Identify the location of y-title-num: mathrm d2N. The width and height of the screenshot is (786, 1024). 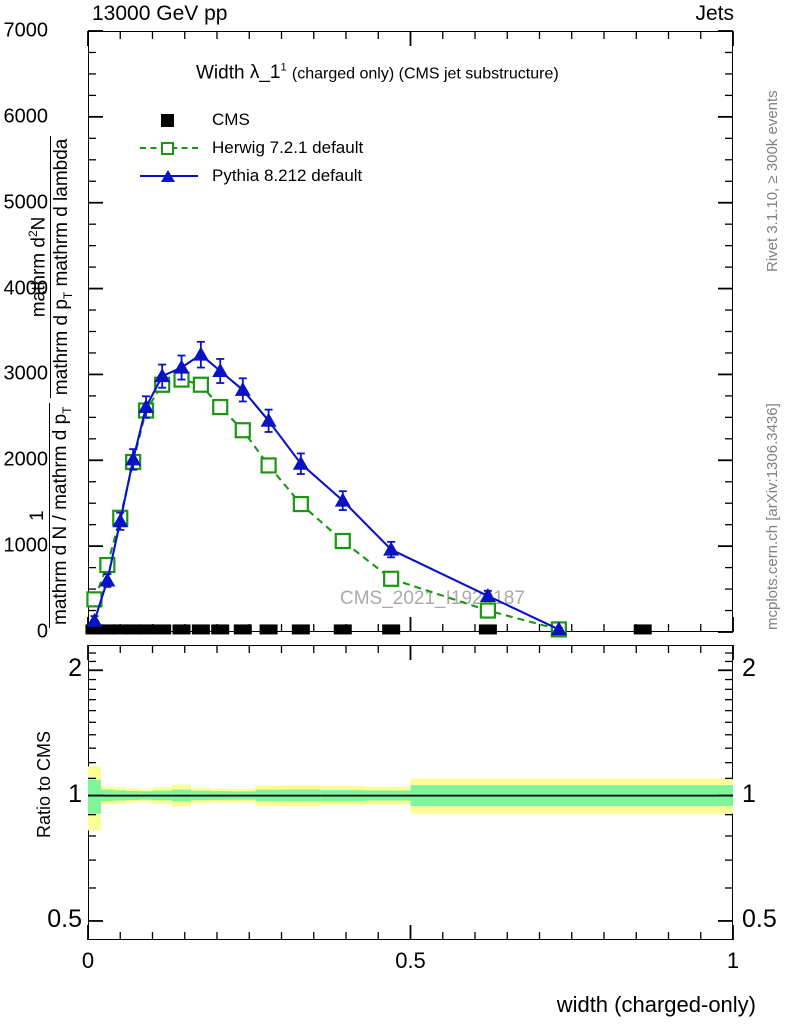
(39, 267).